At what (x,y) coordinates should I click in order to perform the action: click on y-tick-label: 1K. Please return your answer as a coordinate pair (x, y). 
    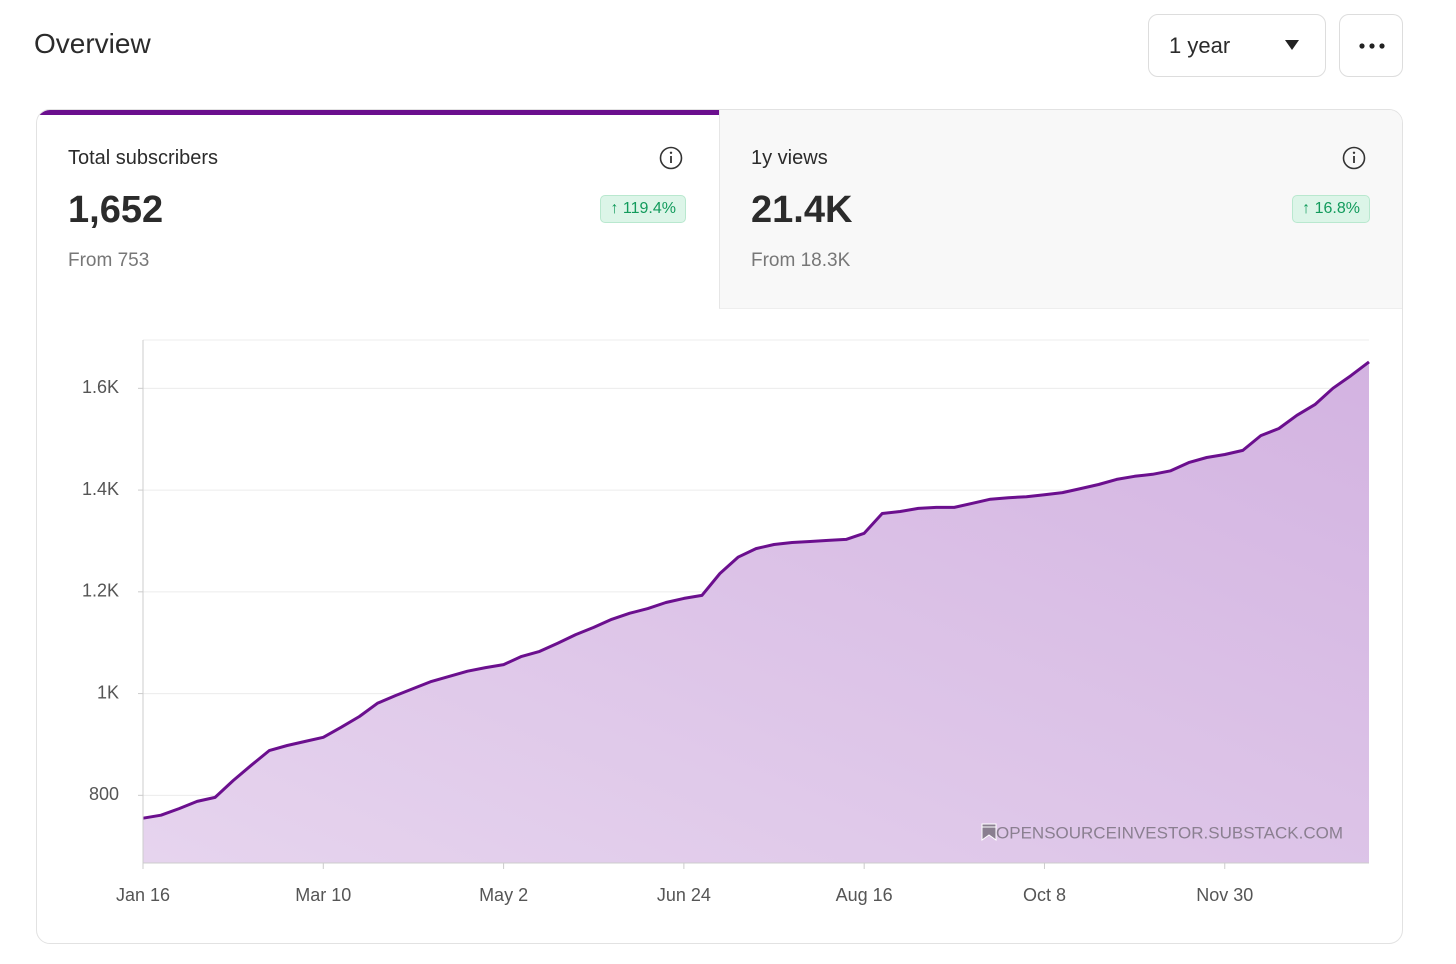
    Looking at the image, I should click on (108, 692).